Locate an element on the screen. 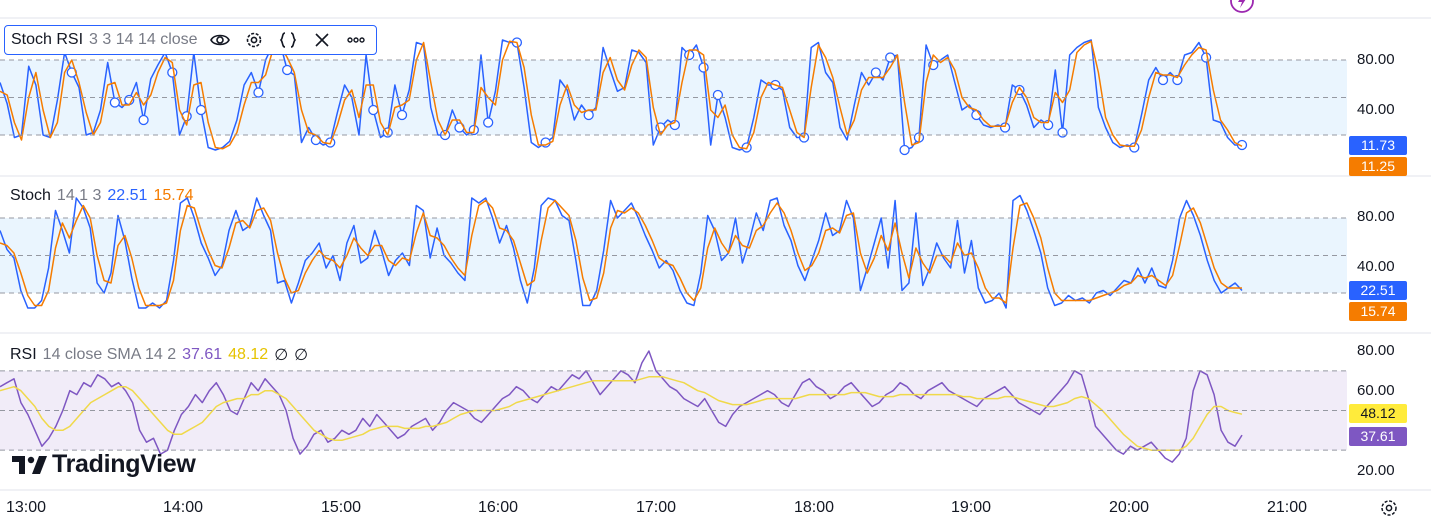  rsi-value: 37.61 is located at coordinates (202, 354).